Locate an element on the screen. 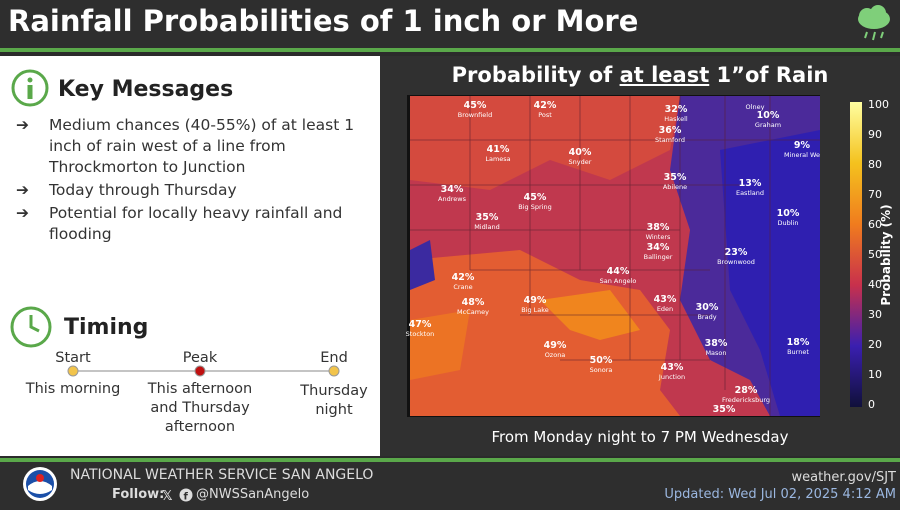 The image size is (900, 510). timing-heading: Timing is located at coordinates (106, 327).